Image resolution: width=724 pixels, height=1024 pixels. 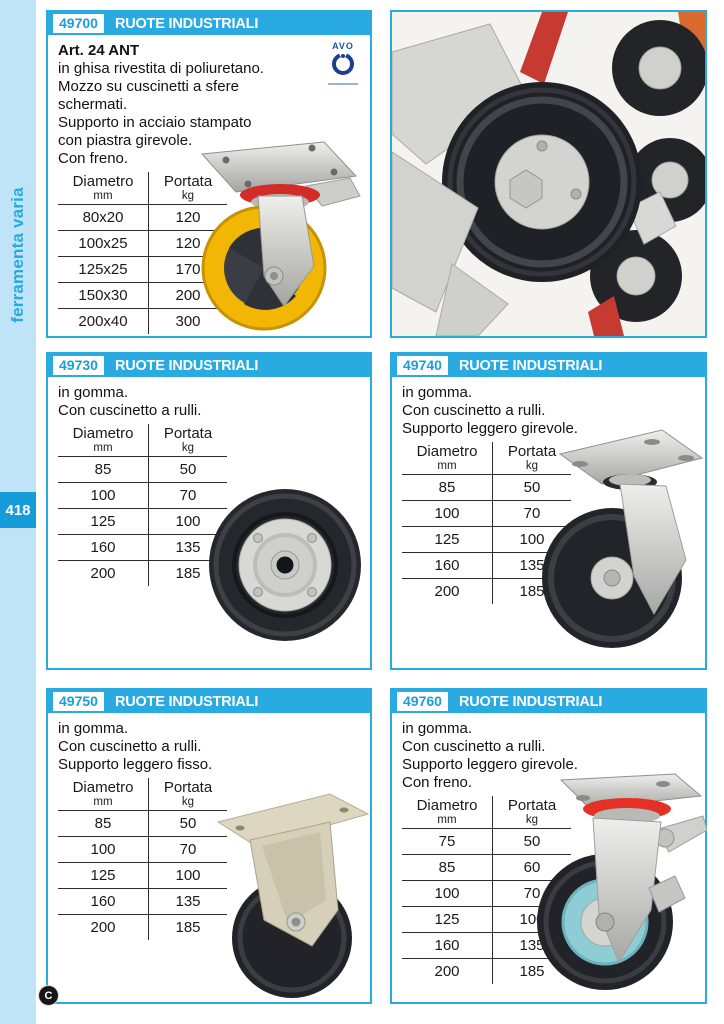 I want to click on product-code: 49760, so click(x=422, y=701).